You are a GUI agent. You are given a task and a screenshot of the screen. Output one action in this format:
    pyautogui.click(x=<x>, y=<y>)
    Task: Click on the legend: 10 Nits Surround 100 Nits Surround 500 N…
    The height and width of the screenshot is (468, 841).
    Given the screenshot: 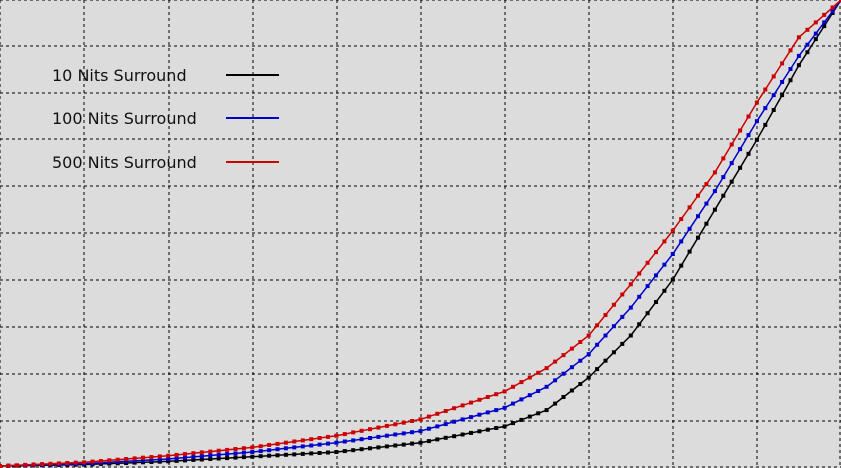 What is the action you would take?
    pyautogui.click(x=165, y=119)
    